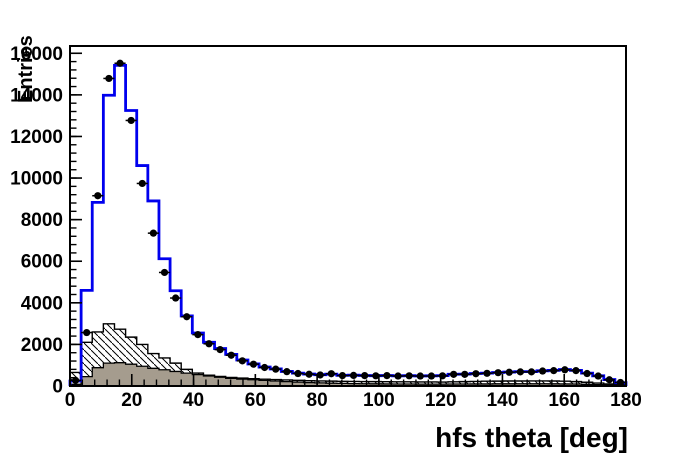 The image size is (696, 472). Describe the element at coordinates (193, 400) in the screenshot. I see `x-tick-label: 40` at that location.